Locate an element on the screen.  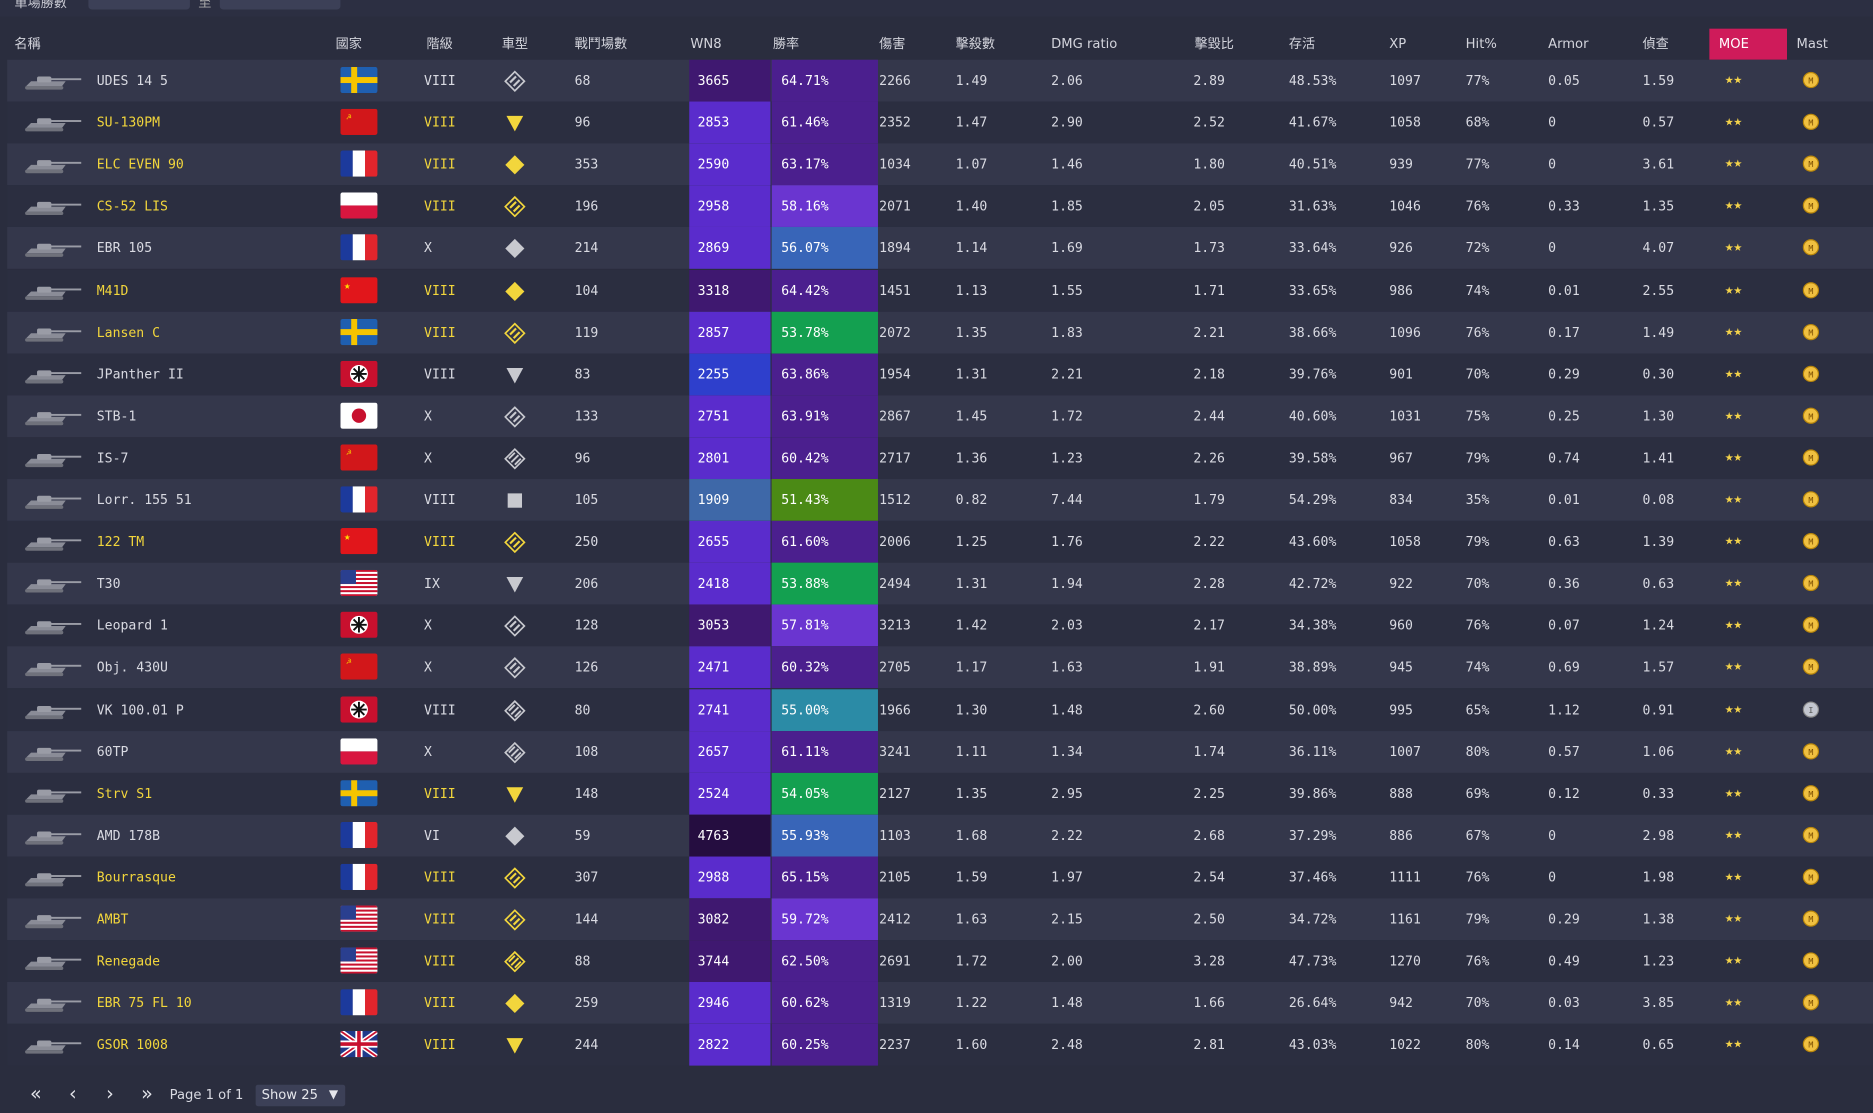
col-hit: Hit% is located at coordinates (1481, 43).